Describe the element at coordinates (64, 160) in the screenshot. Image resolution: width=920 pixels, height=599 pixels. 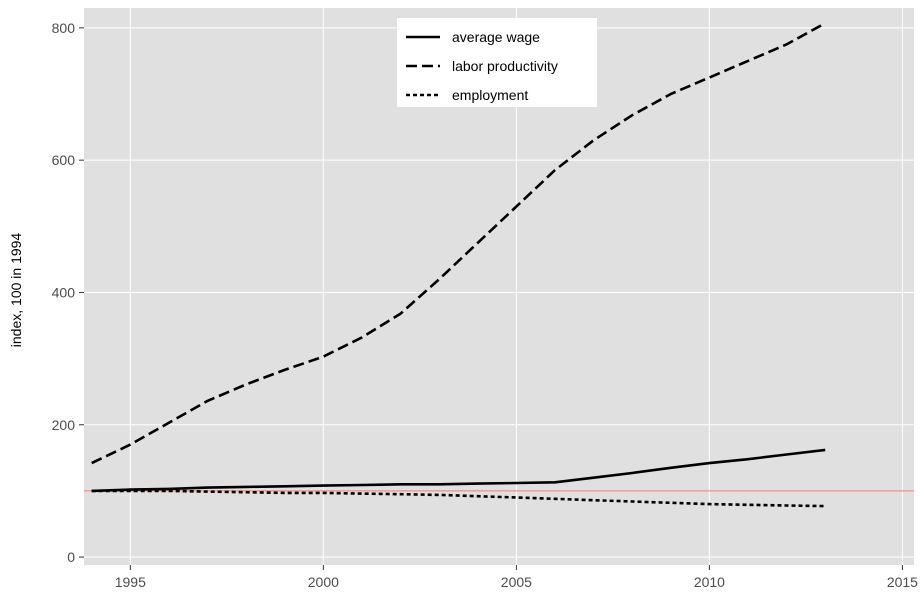
I see `y-tick-label: 600` at that location.